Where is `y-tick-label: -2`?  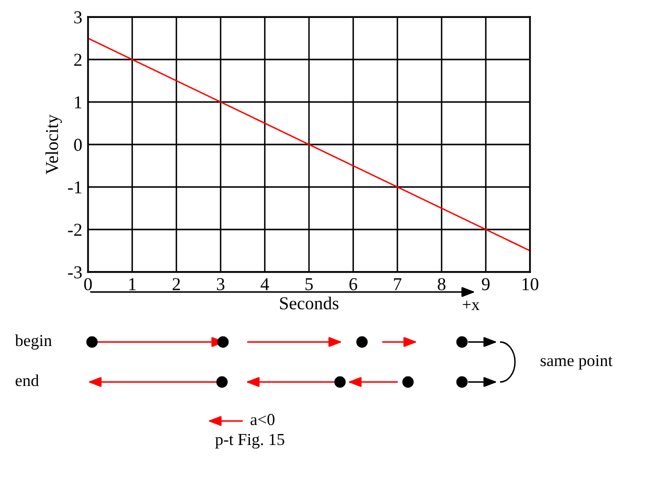
y-tick-label: -2 is located at coordinates (75, 230).